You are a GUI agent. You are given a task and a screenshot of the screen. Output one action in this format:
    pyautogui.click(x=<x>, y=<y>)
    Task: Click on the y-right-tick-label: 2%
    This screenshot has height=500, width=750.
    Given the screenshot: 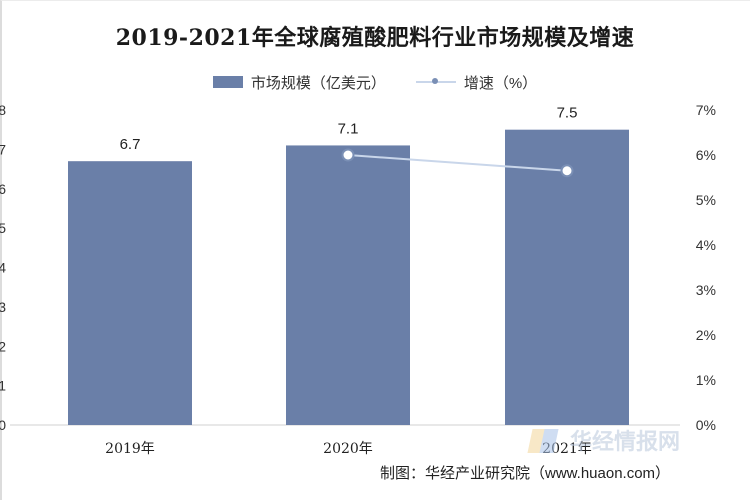 What is the action you would take?
    pyautogui.click(x=706, y=335)
    